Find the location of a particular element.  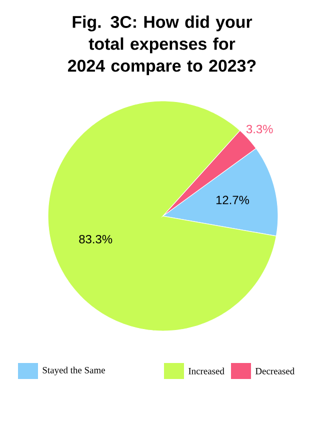

data-label: 3.3% is located at coordinates (259, 129).